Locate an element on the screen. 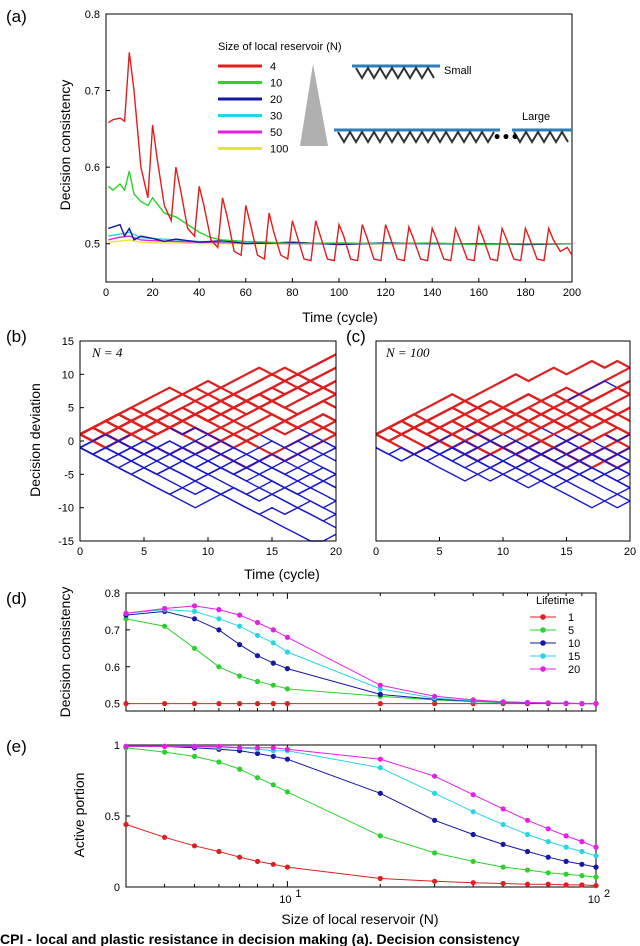 The image size is (640, 946). panel-e-ylabel: Active portion is located at coordinates (79, 815).